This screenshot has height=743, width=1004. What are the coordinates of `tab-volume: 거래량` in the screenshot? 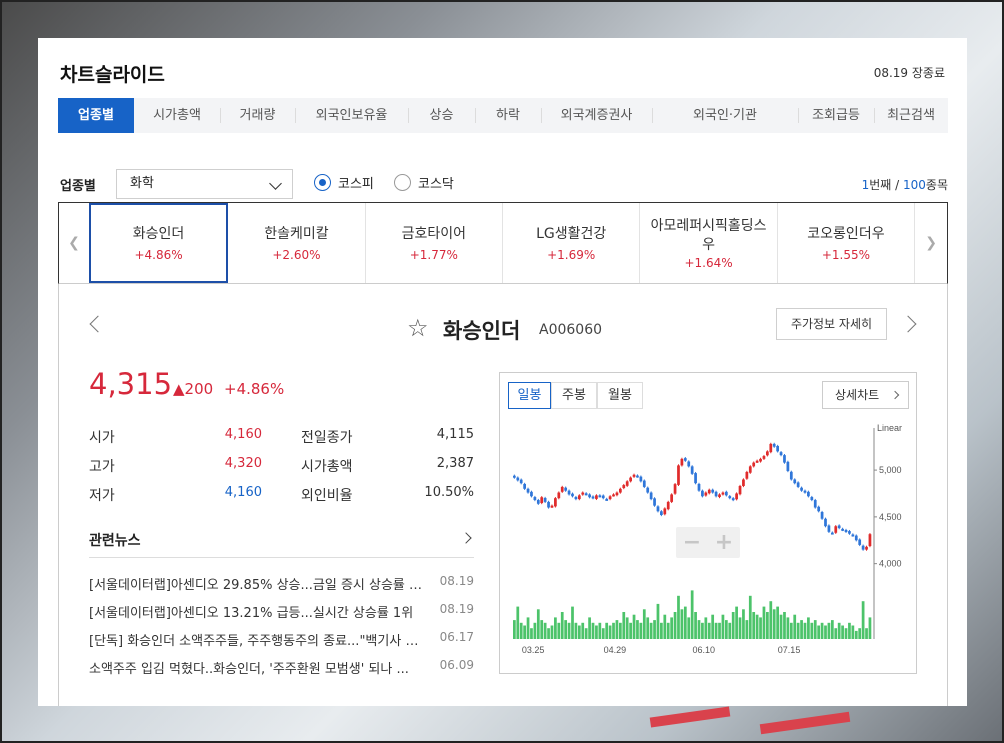 It's located at (257, 115).